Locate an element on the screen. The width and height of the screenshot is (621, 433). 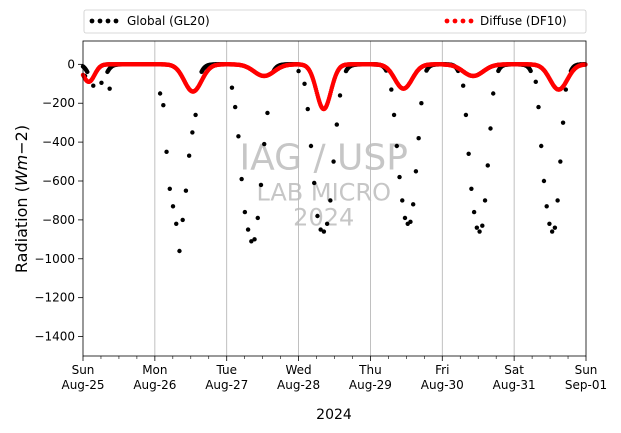
y-tick-label: 0 is located at coordinates (71, 64).